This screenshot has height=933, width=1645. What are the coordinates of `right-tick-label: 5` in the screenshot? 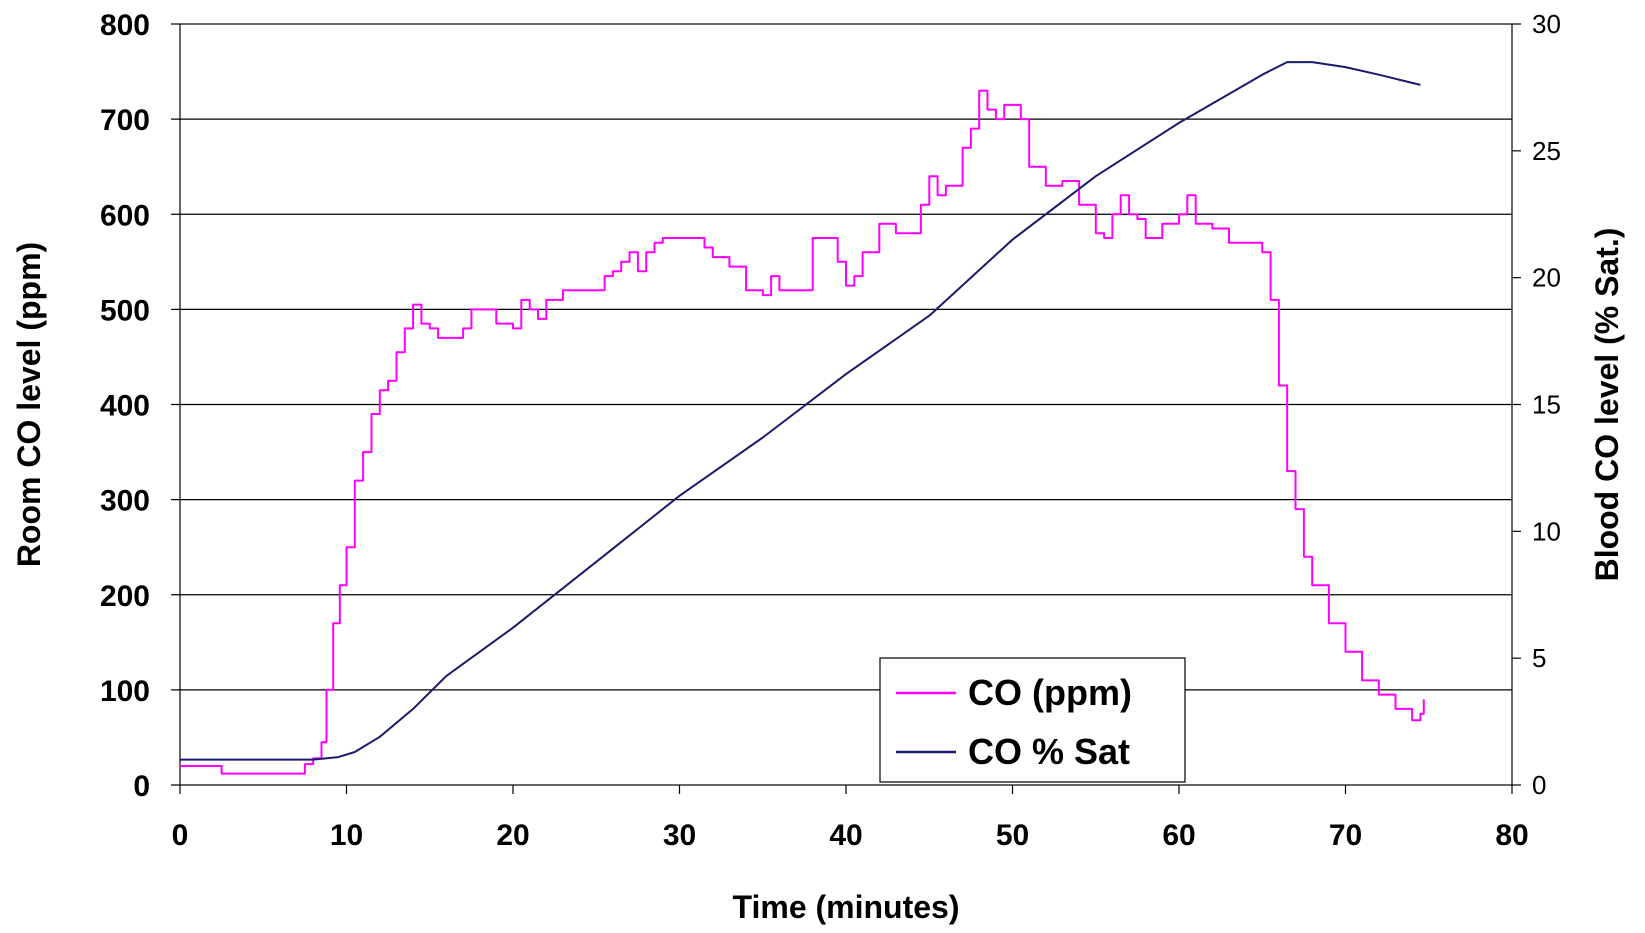 It's located at (1539, 658).